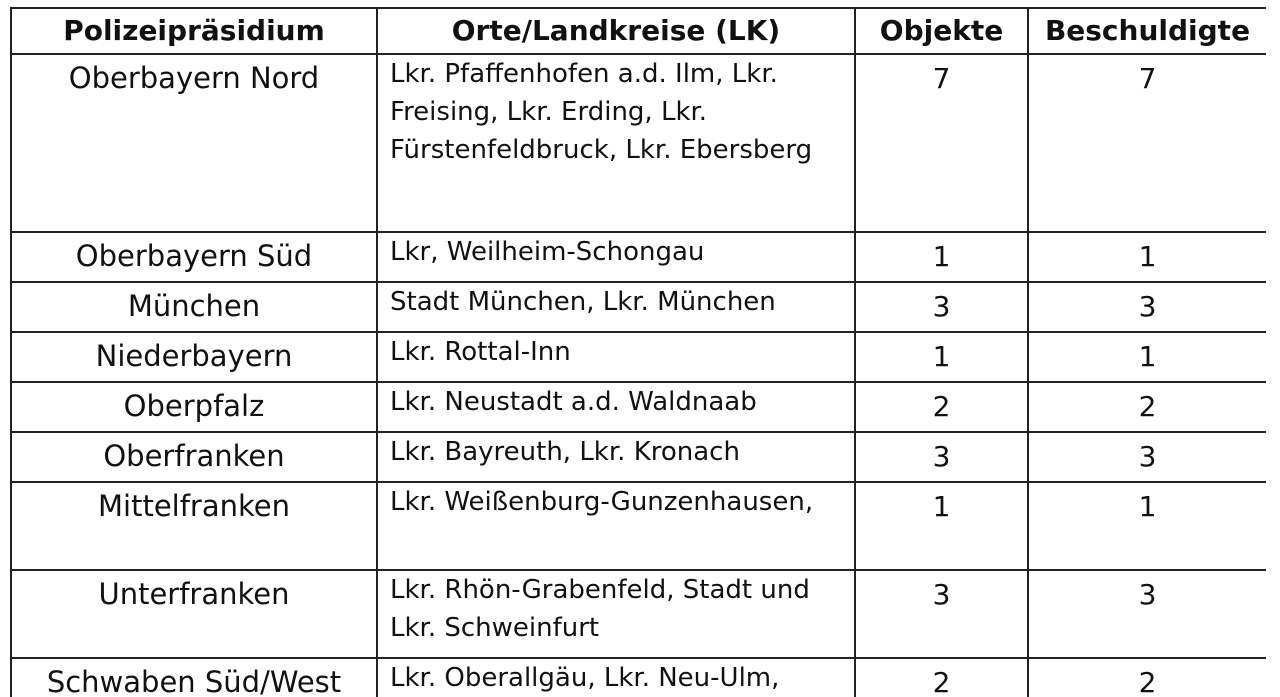  Describe the element at coordinates (1146, 31) in the screenshot. I see `header-beschuldigte: Beschuldigte` at that location.